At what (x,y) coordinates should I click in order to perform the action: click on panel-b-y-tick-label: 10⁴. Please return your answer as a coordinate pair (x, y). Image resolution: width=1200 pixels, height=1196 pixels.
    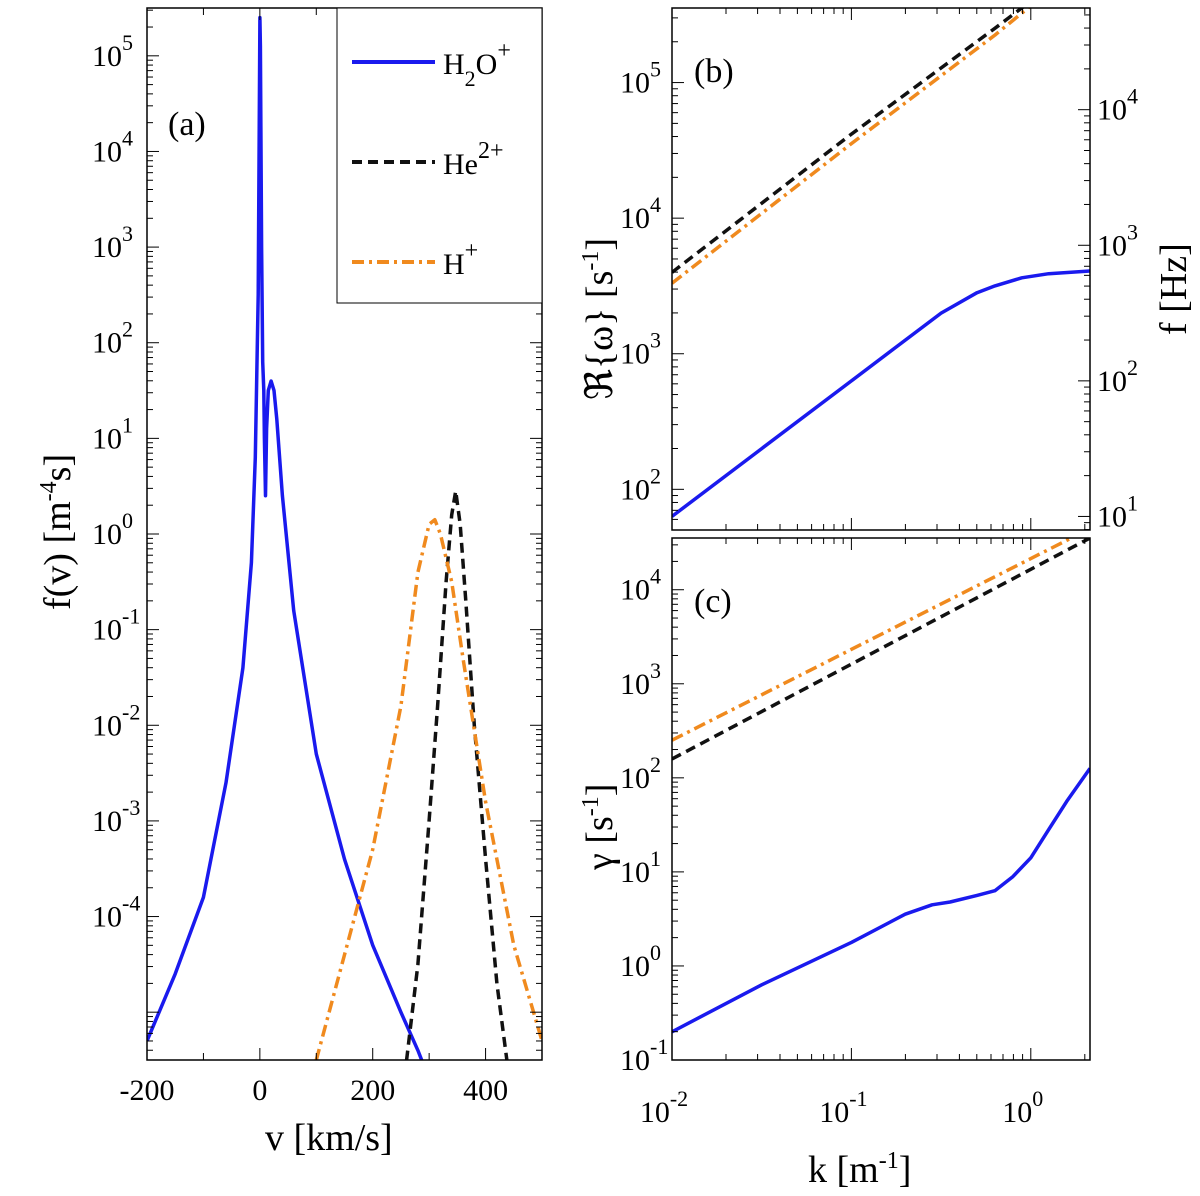
    Looking at the image, I should click on (640, 213).